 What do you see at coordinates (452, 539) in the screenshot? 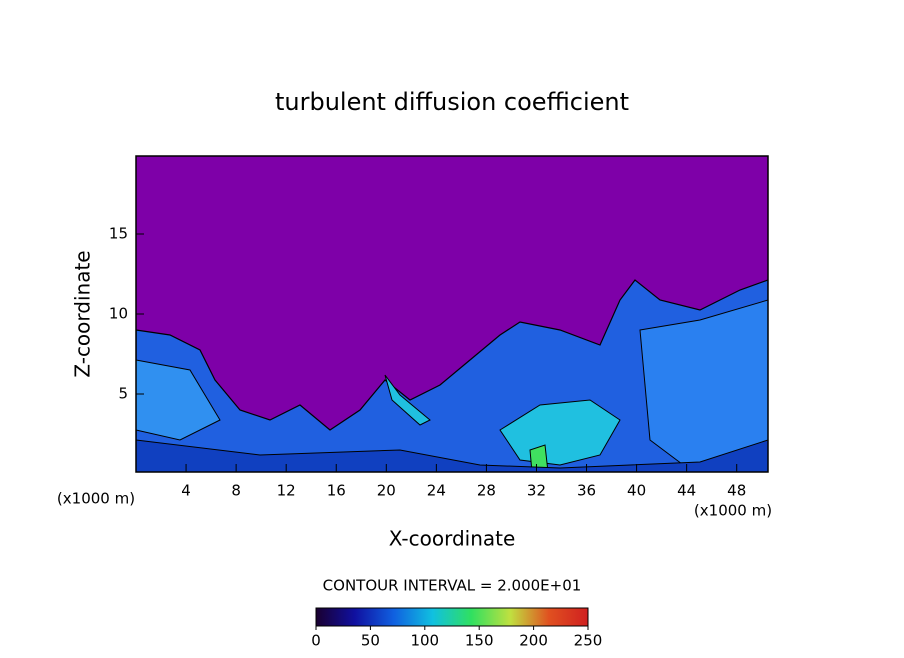
I see `x-axis-label: X-coordinate` at bounding box center [452, 539].